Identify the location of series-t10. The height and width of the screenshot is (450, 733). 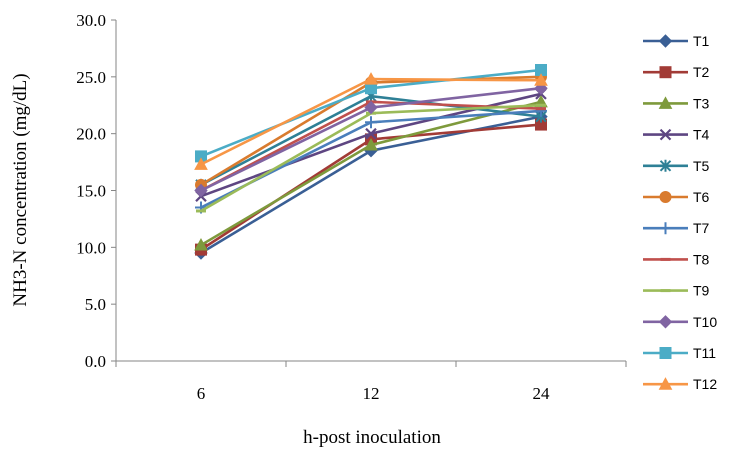
(371, 139).